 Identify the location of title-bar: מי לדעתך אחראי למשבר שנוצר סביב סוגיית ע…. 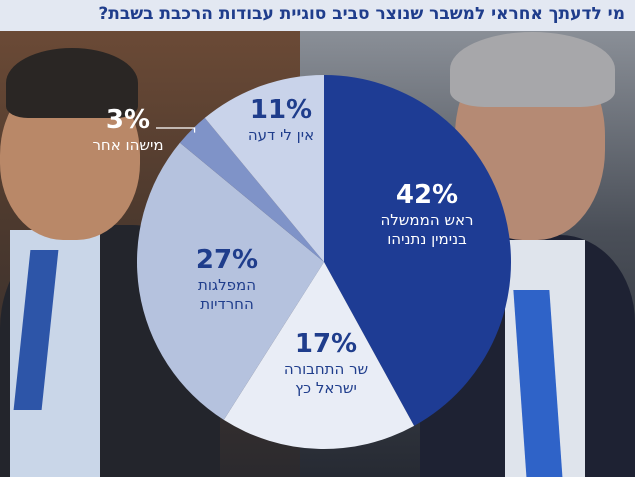
(317, 15).